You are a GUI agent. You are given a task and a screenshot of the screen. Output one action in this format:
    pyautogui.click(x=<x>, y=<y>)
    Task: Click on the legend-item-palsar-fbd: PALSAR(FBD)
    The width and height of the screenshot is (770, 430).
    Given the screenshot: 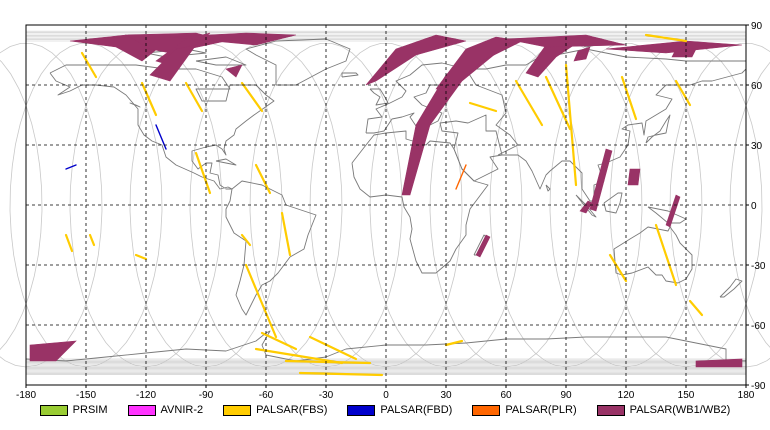 What is the action you would take?
    pyautogui.click(x=399, y=410)
    